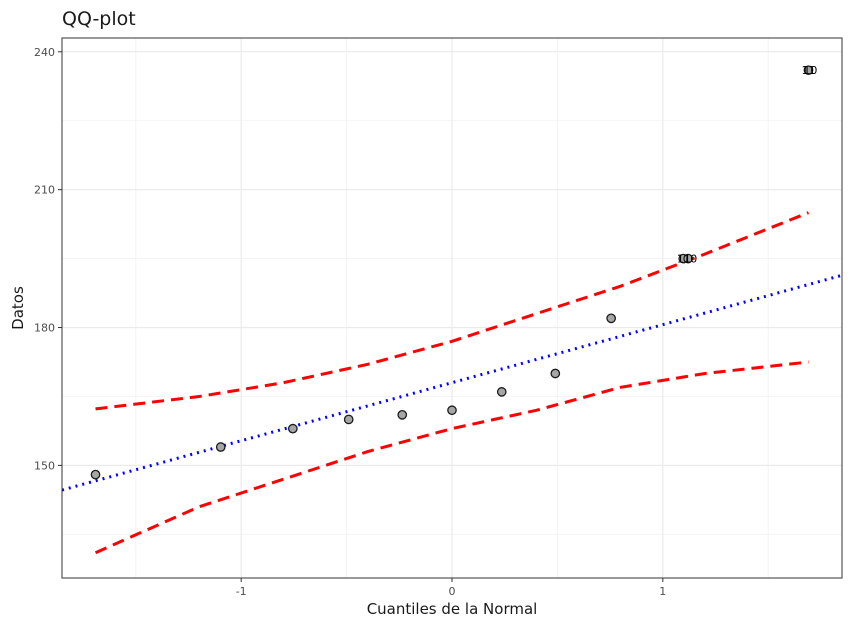 Image resolution: width=863 pixels, height=626 pixels. What do you see at coordinates (241, 591) in the screenshot?
I see `x-tick-label-0: -1` at bounding box center [241, 591].